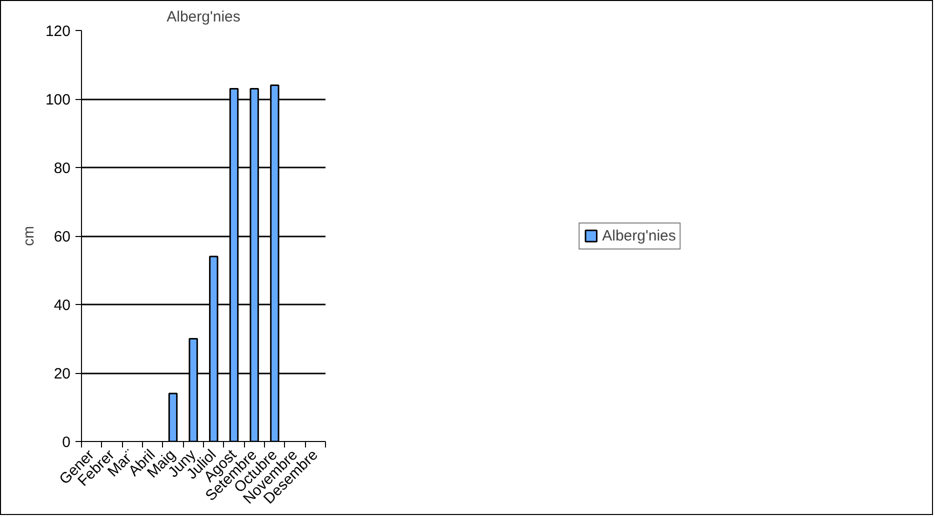 The height and width of the screenshot is (517, 935). What do you see at coordinates (62, 305) in the screenshot?
I see `y-tick-label: 40` at bounding box center [62, 305].